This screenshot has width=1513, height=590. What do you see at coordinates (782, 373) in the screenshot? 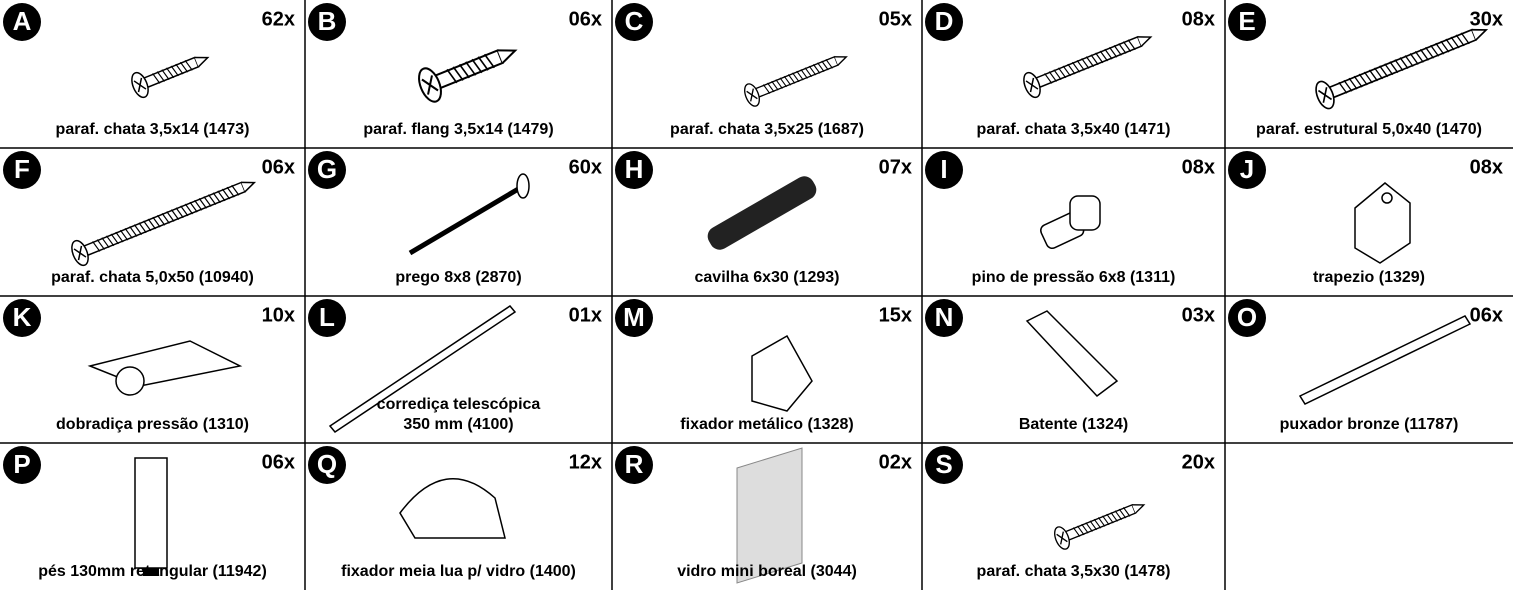
I see `bracket-icon` at bounding box center [782, 373].